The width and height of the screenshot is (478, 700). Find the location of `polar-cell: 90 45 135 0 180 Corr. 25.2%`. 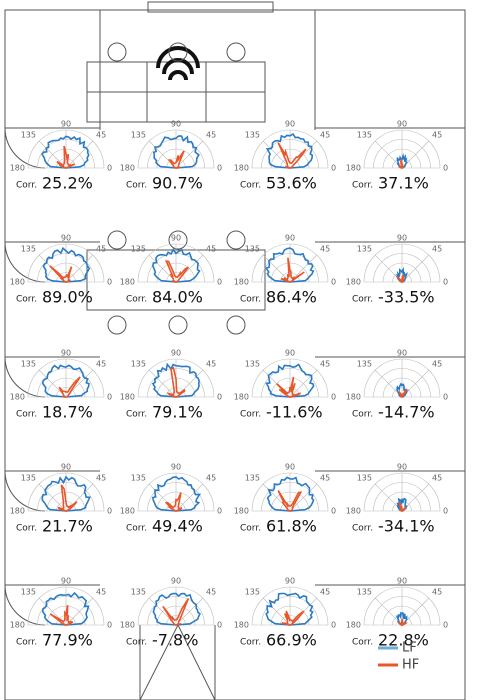

polar-cell: 90 45 135 0 180 Corr. 25.2% is located at coordinates (61, 156).